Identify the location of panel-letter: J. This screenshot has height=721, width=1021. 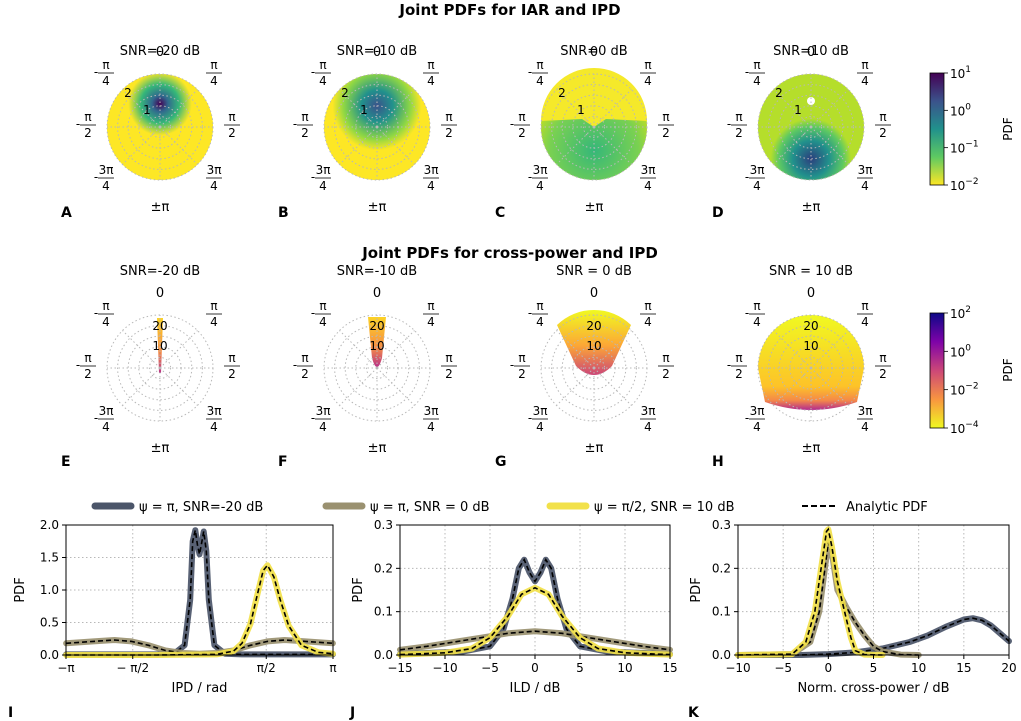
(352, 713).